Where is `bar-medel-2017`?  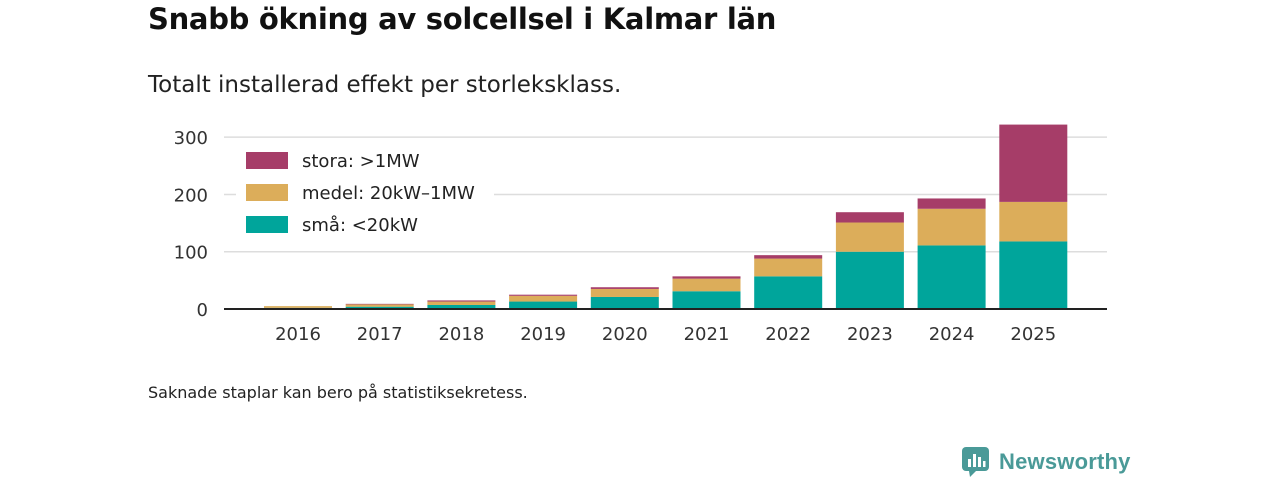 bar-medel-2017 is located at coordinates (379, 305).